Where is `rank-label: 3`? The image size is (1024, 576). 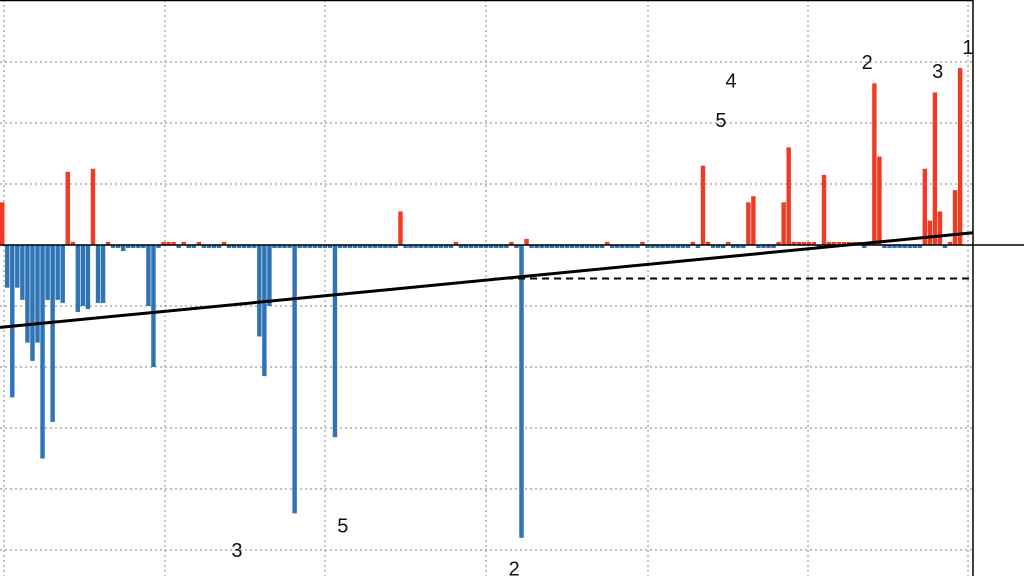 rank-label: 3 is located at coordinates (236, 551).